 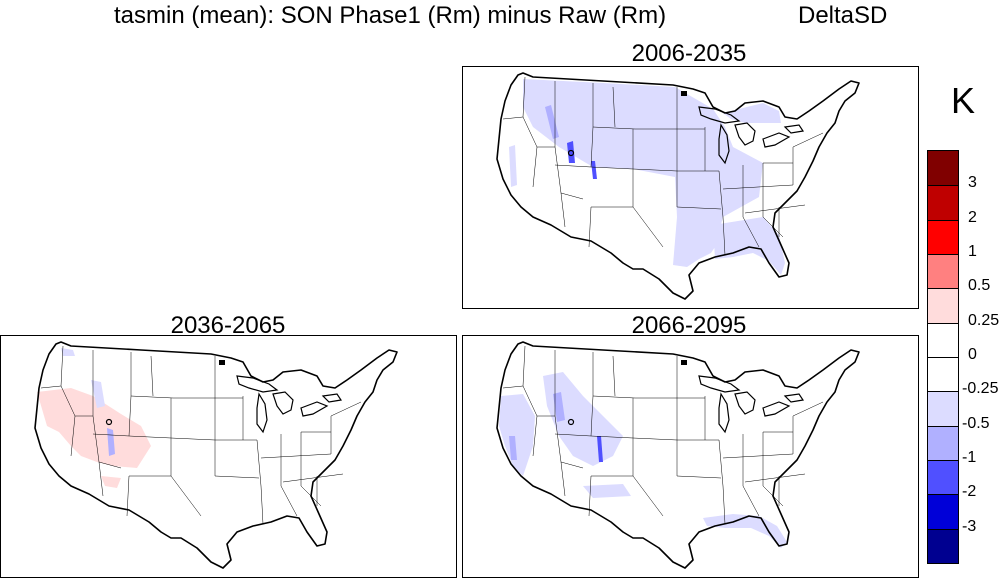 What do you see at coordinates (963, 100) in the screenshot?
I see `colorbar-unit: K` at bounding box center [963, 100].